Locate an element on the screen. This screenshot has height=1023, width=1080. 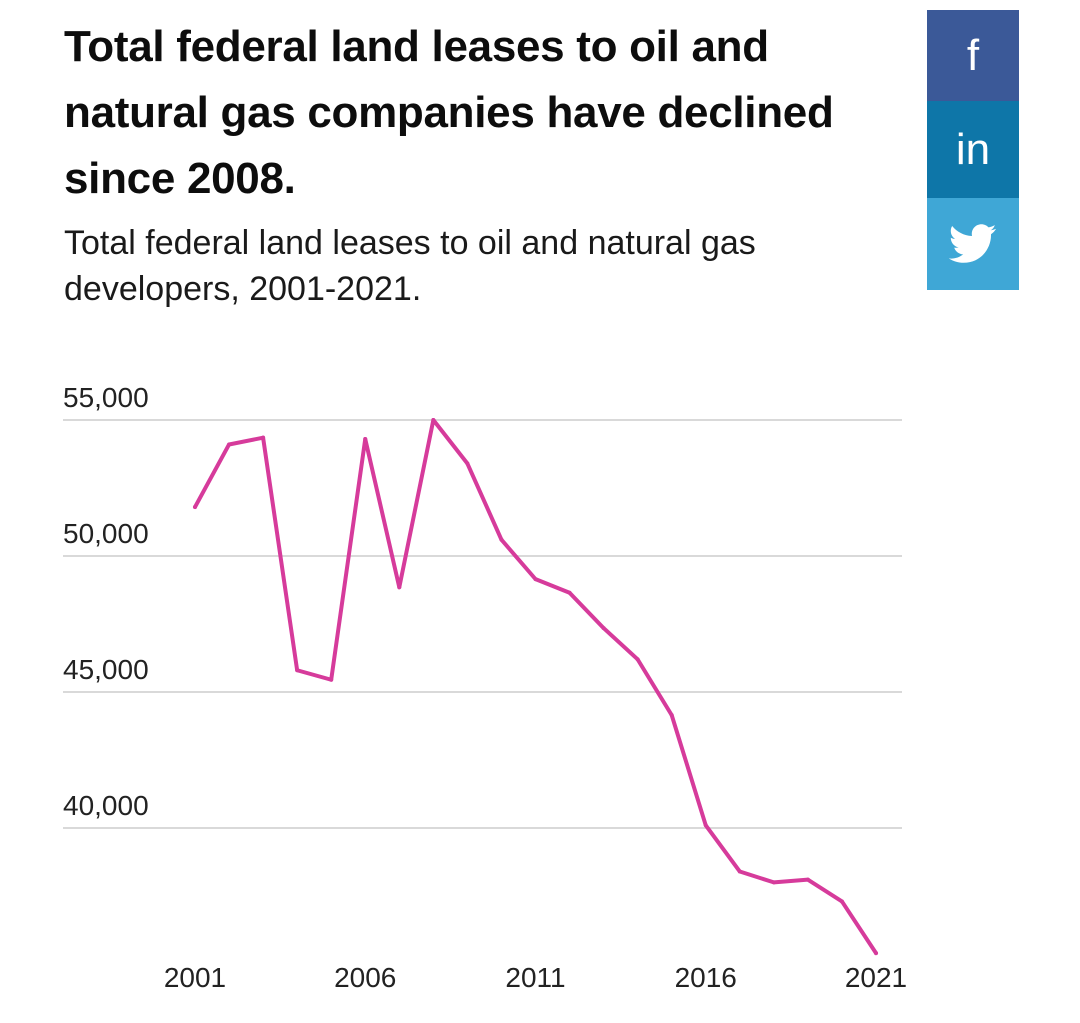
facebook-share-button: f is located at coordinates (973, 55).